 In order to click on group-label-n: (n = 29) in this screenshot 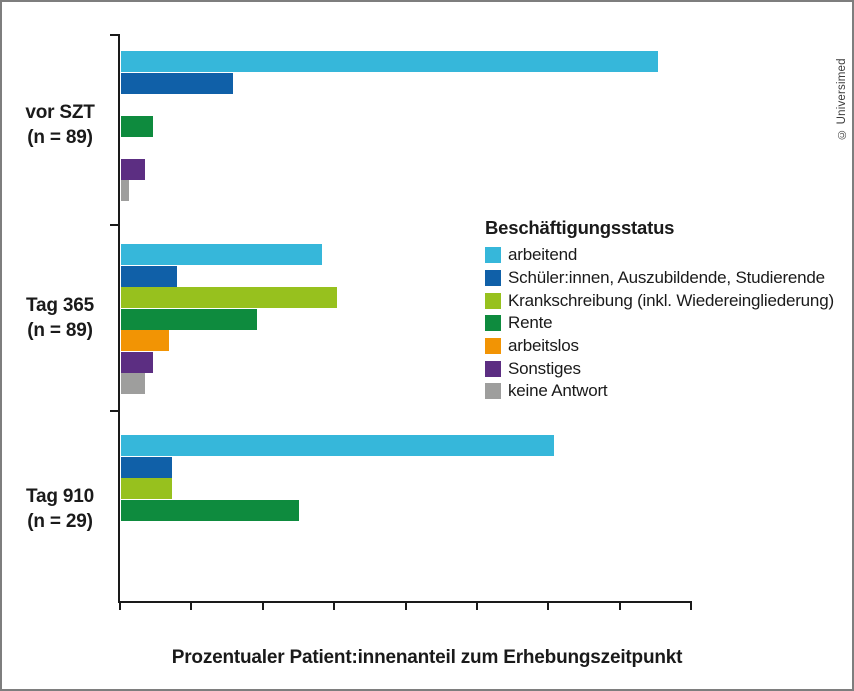, I will do `click(60, 522)`.